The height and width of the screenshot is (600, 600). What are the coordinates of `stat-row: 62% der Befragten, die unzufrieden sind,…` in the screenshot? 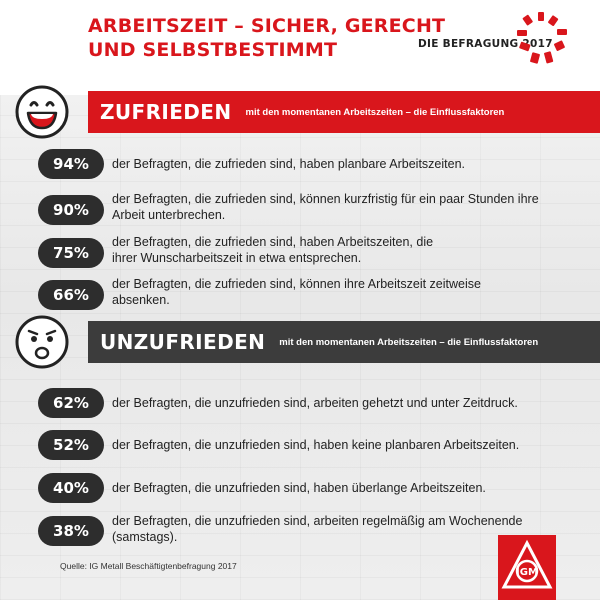 It's located at (318, 406).